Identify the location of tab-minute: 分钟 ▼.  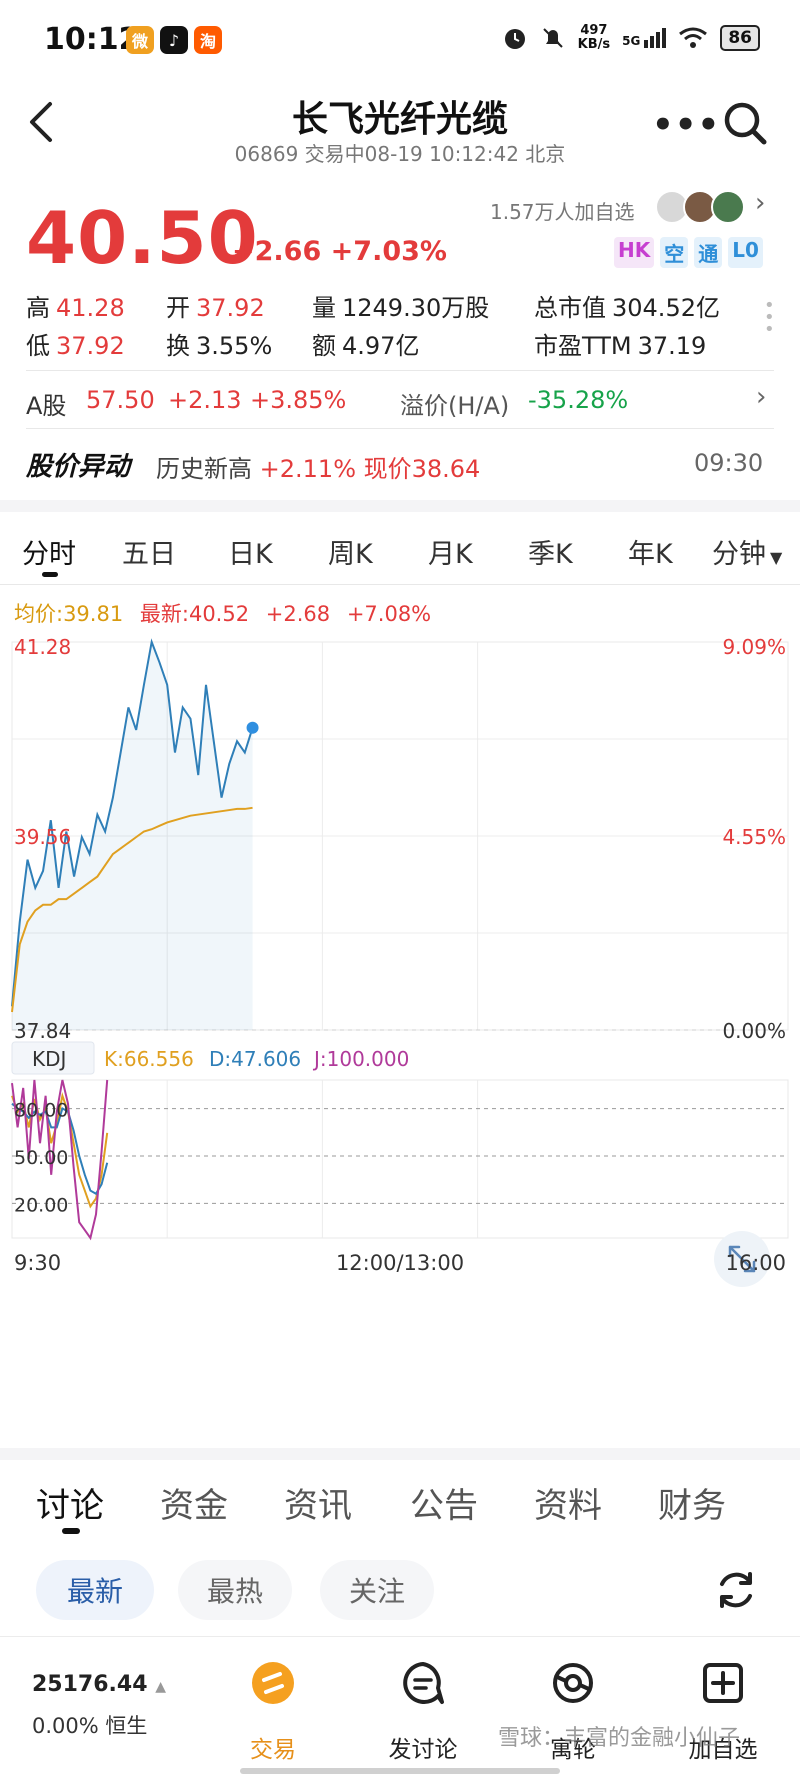
(747, 554).